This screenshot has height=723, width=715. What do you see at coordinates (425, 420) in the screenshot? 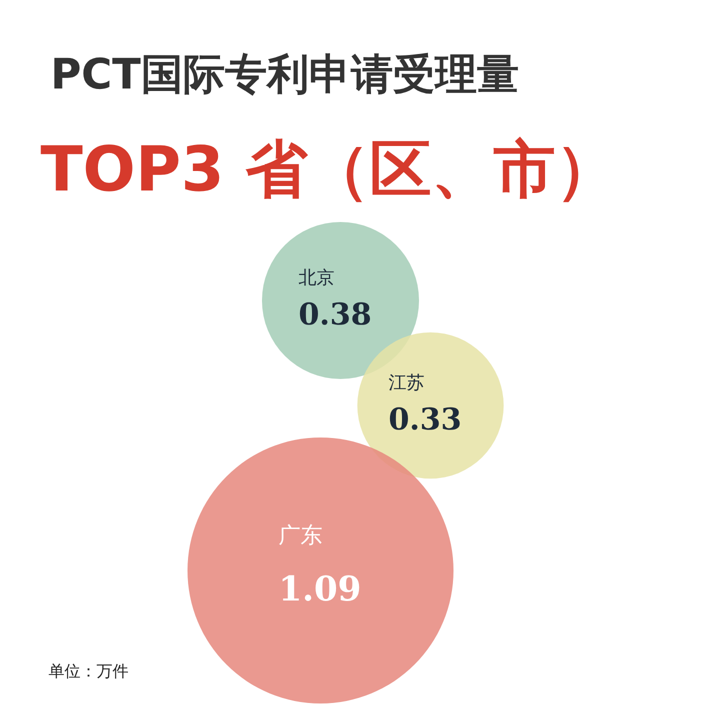
I see `data-label: 0.33` at bounding box center [425, 420].